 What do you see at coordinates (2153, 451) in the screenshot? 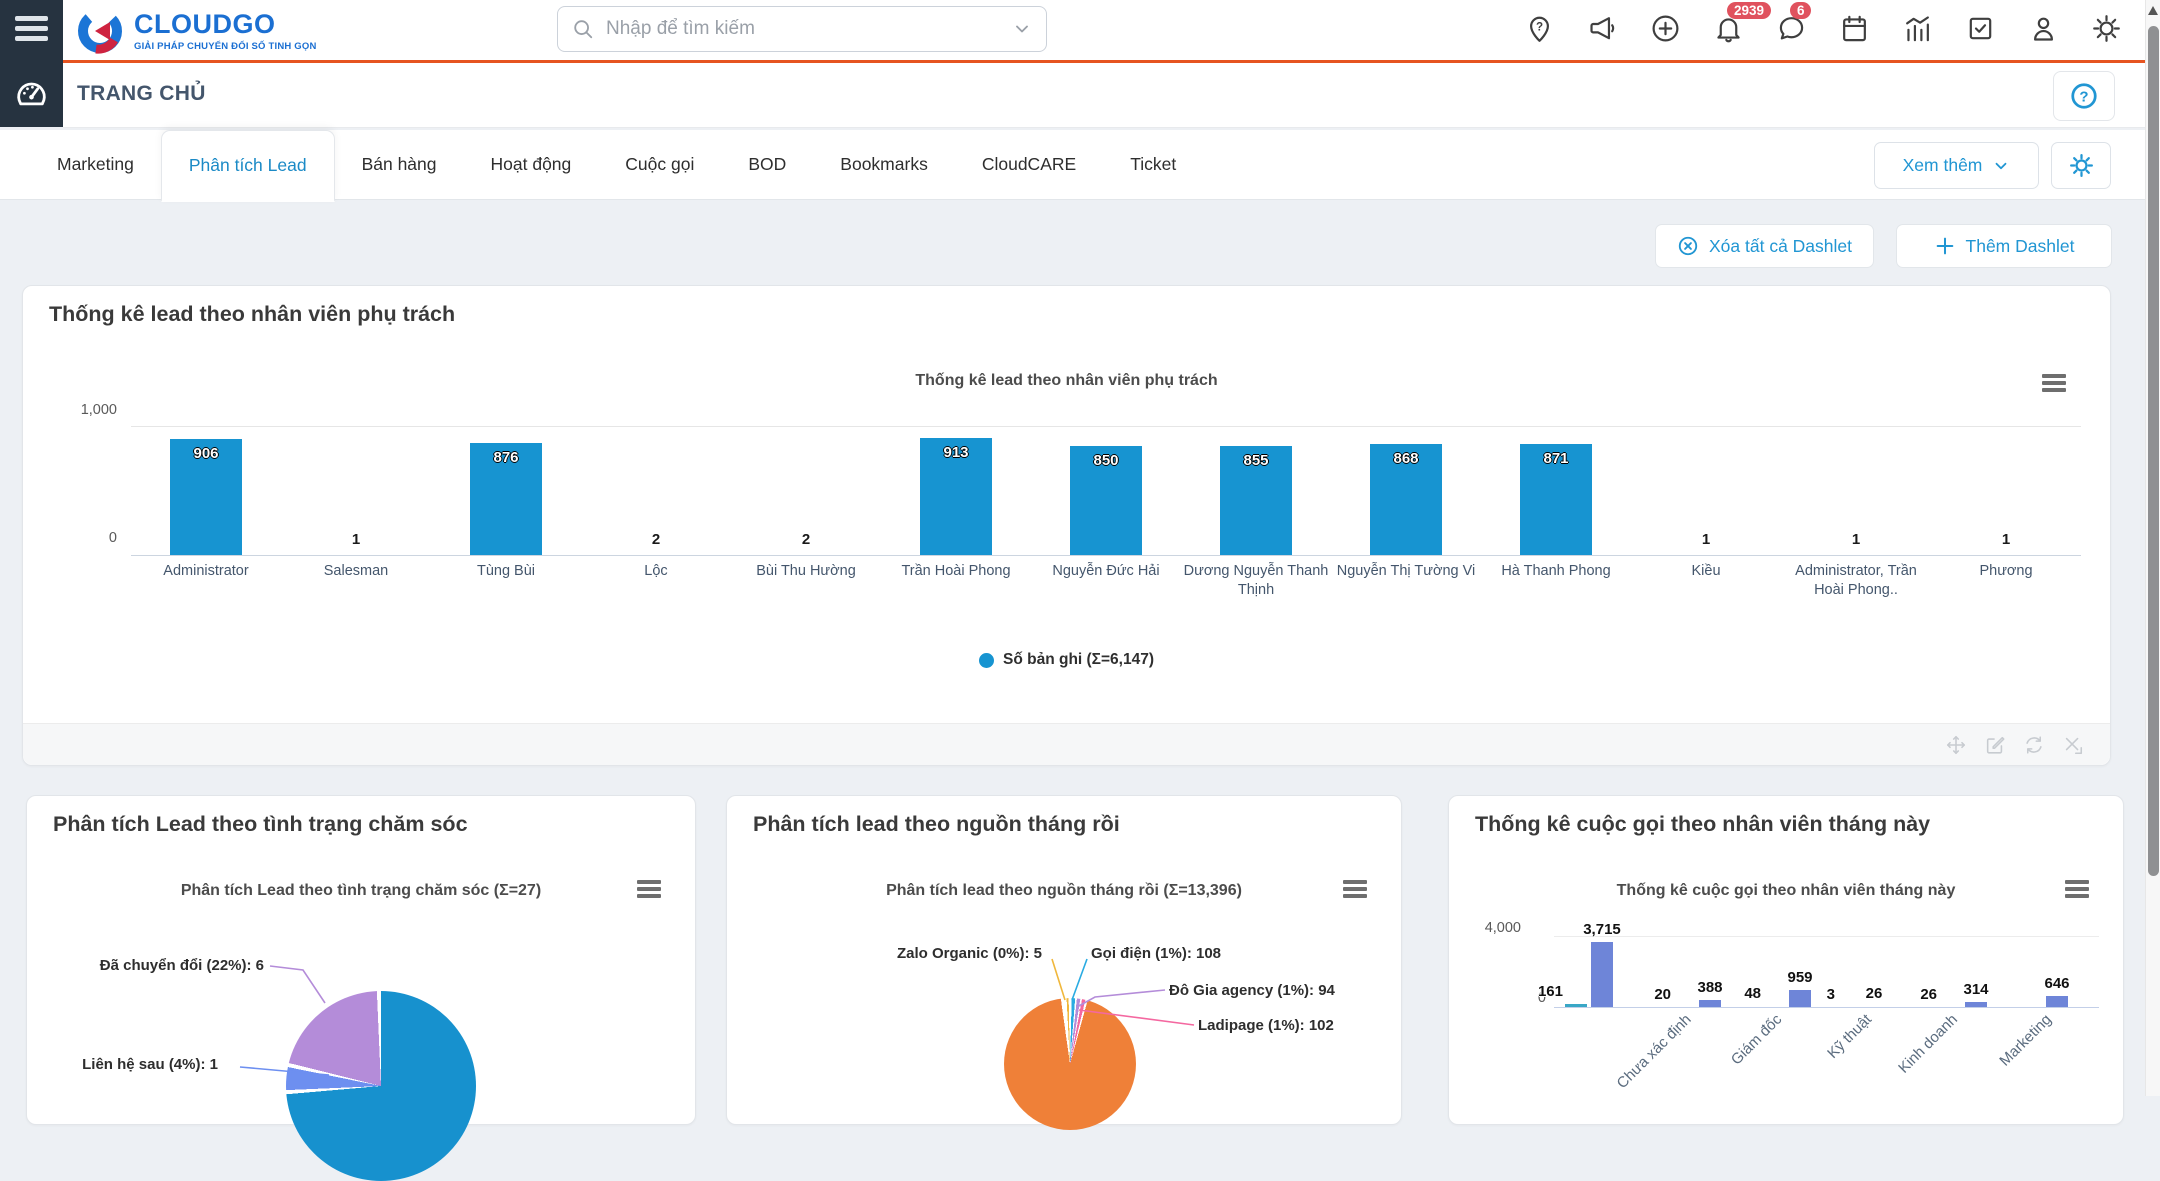
I see `scroll-thumb` at bounding box center [2153, 451].